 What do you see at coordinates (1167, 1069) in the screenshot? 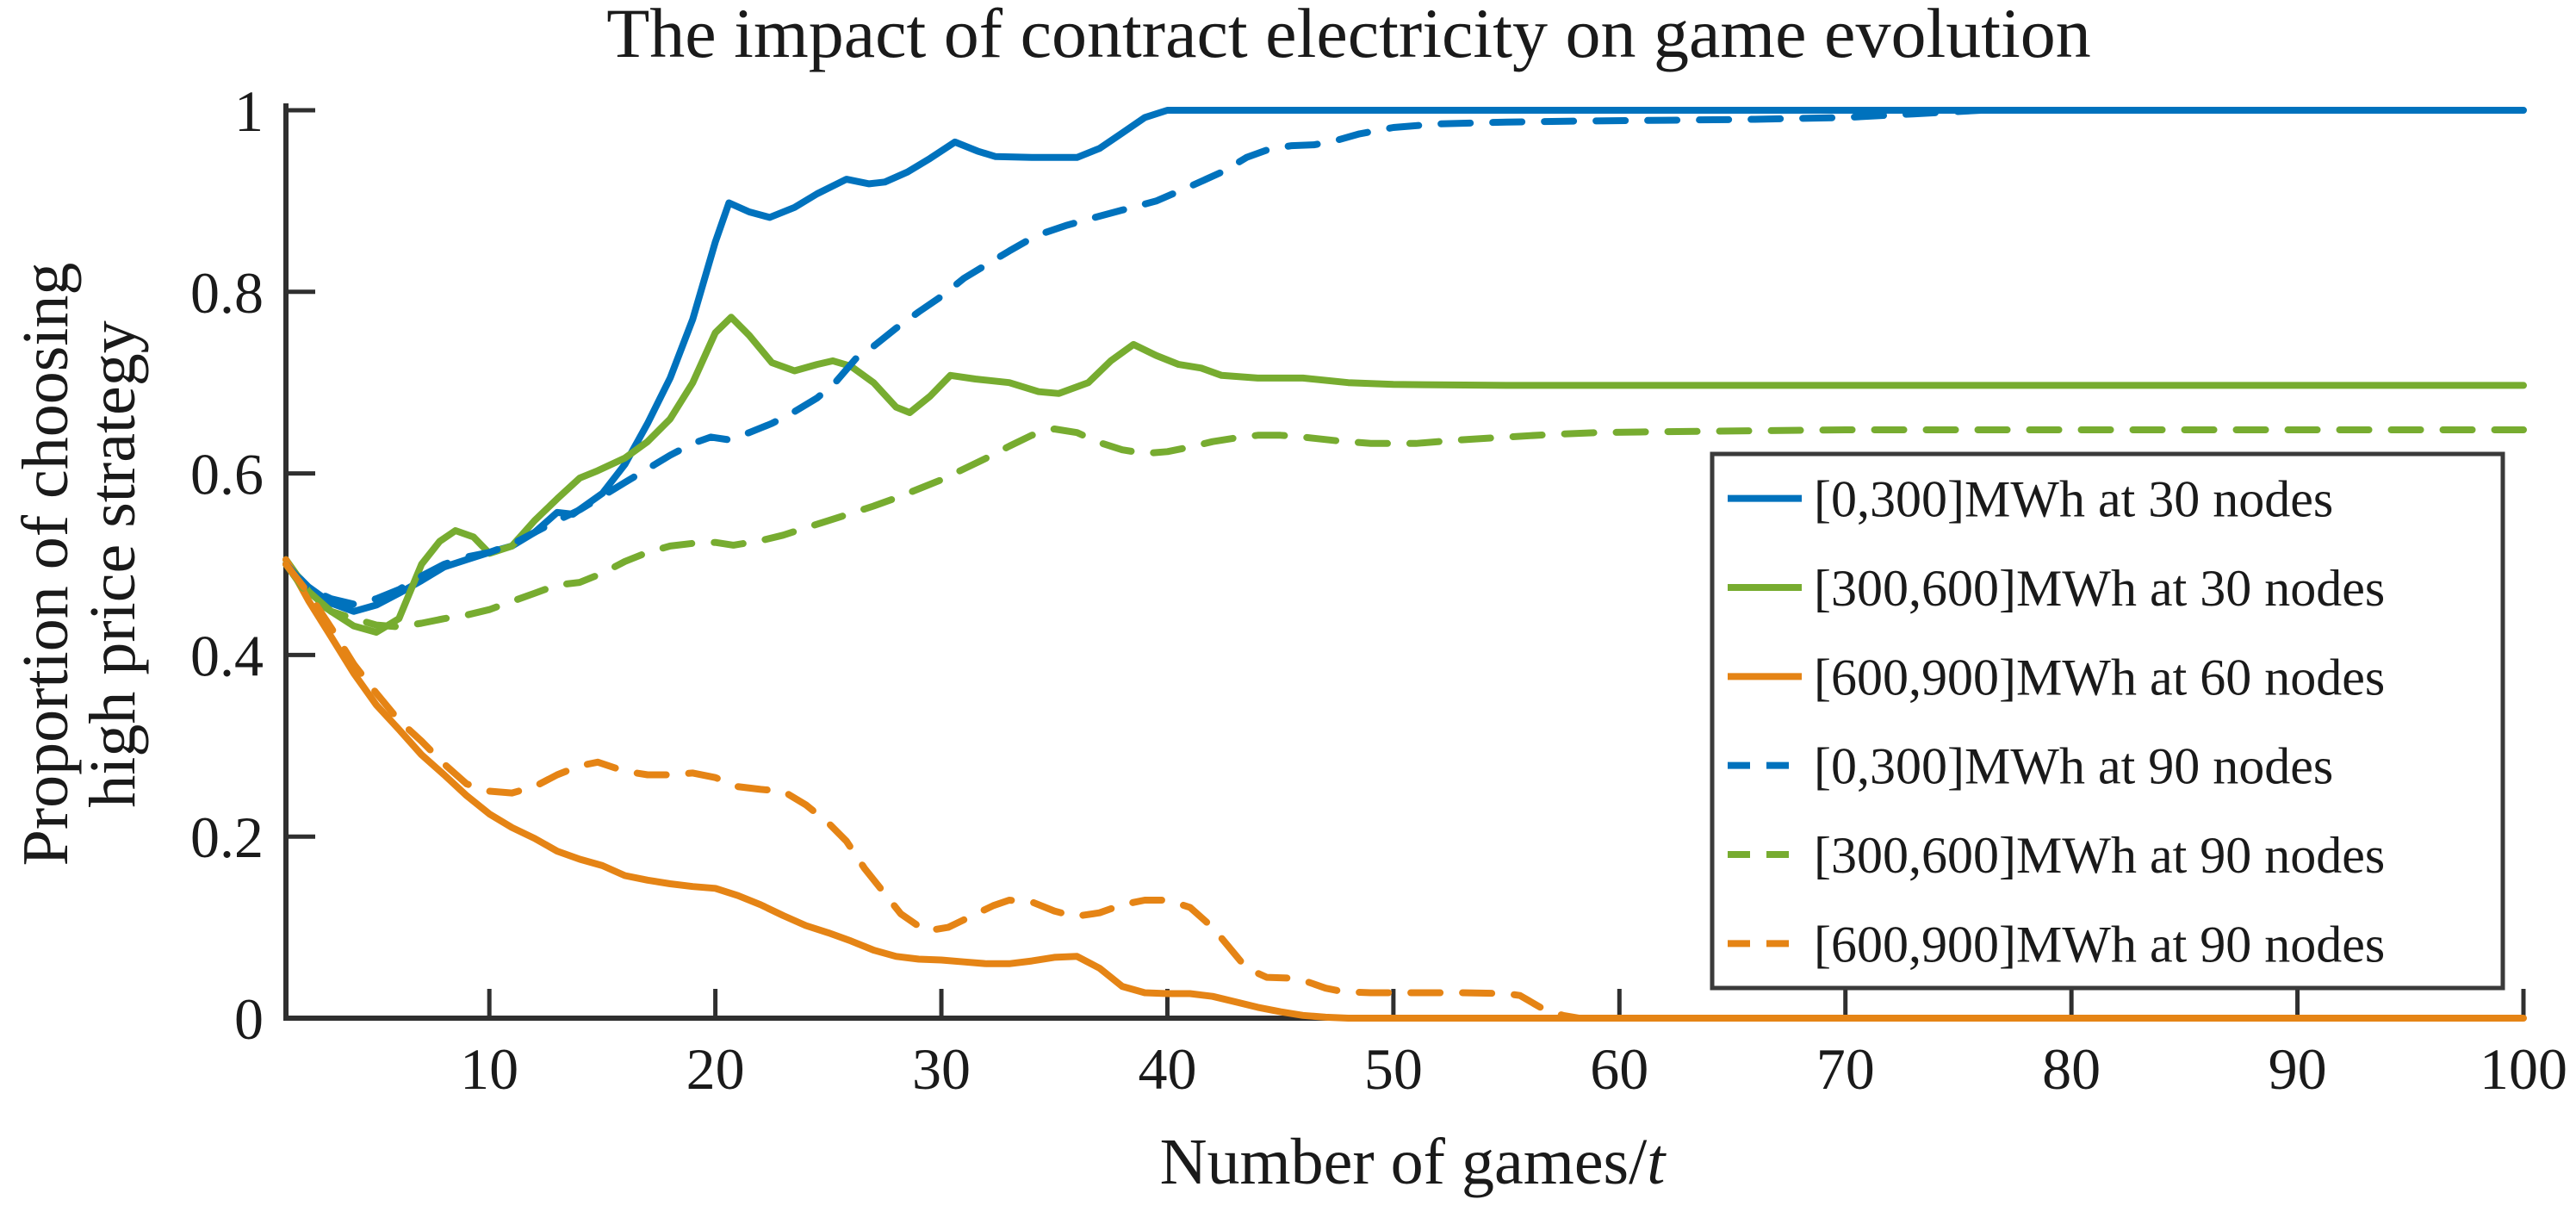
I see `x-tick-label: 40` at bounding box center [1167, 1069].